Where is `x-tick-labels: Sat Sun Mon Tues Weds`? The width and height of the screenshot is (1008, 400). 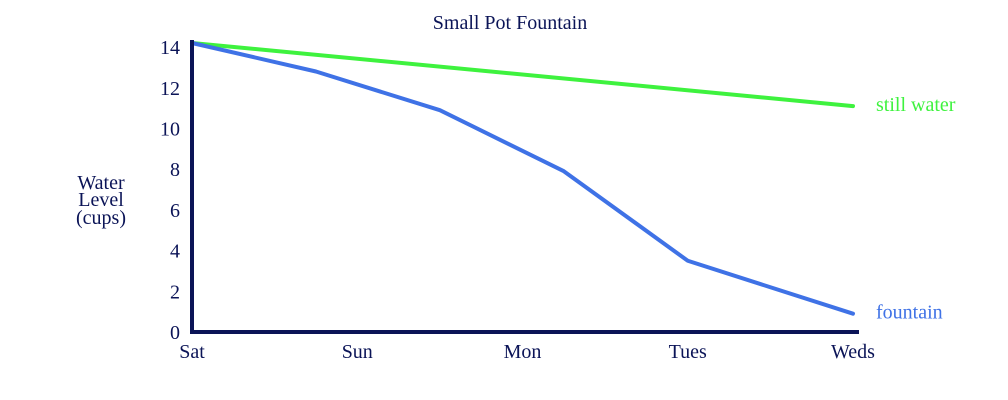 x-tick-labels: Sat Sun Mon Tues Weds is located at coordinates (527, 352).